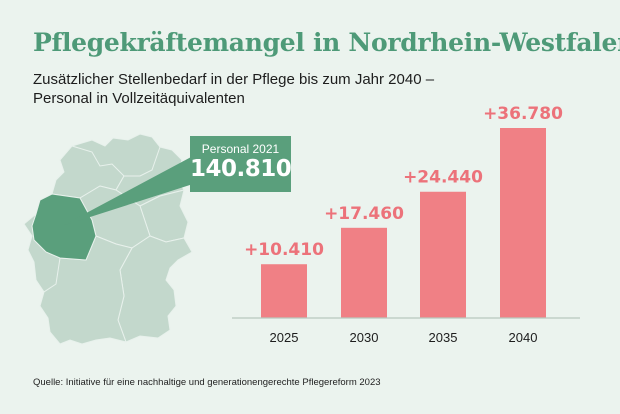  I want to click on x-tick-label-2025: 2025, so click(284, 337).